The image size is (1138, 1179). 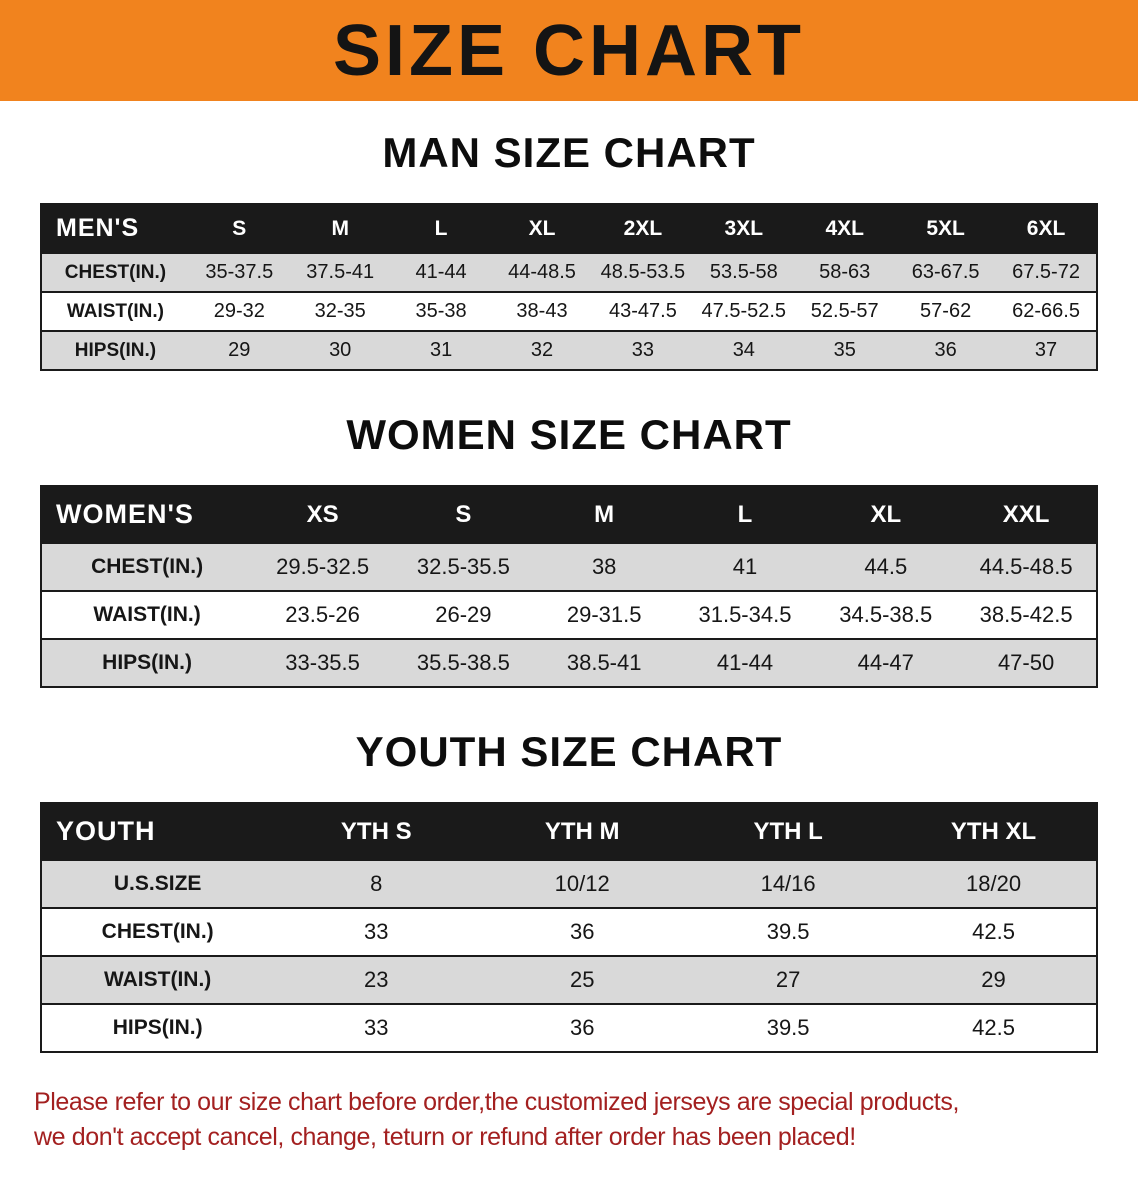 I want to click on size-value: 25, so click(x=582, y=979).